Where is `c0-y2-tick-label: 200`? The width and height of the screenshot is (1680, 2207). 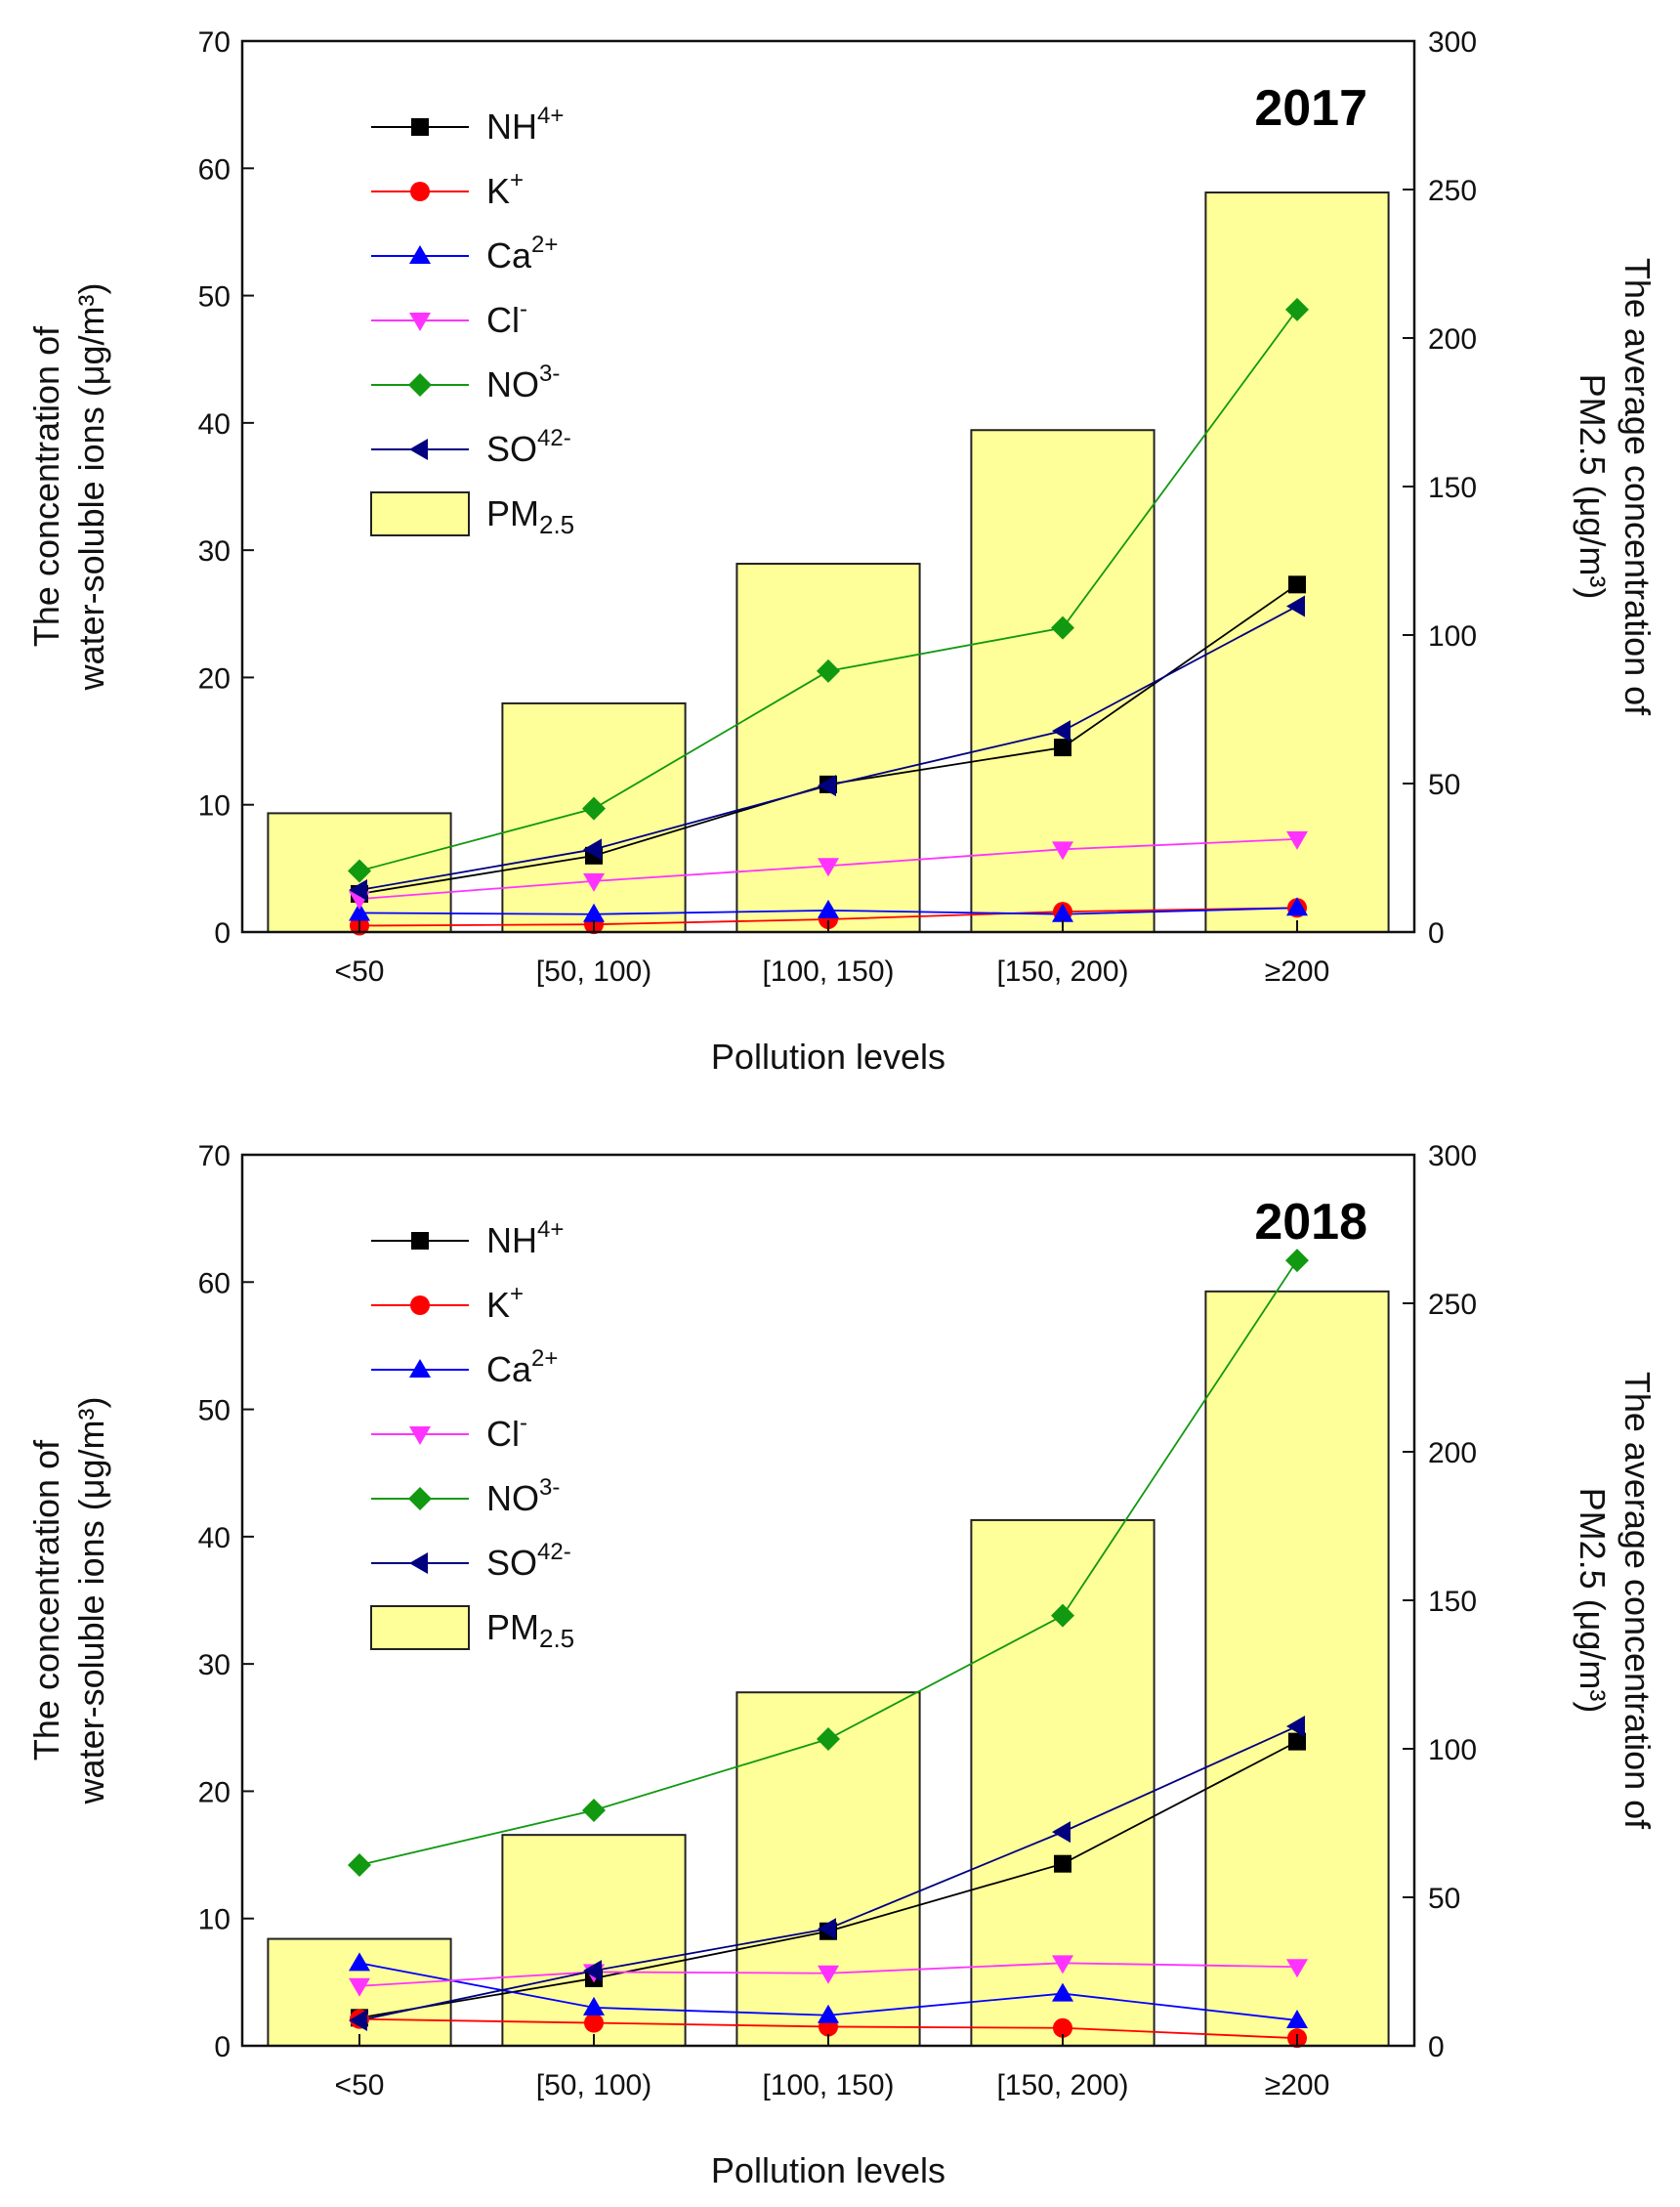
c0-y2-tick-label: 200 is located at coordinates (1452, 339).